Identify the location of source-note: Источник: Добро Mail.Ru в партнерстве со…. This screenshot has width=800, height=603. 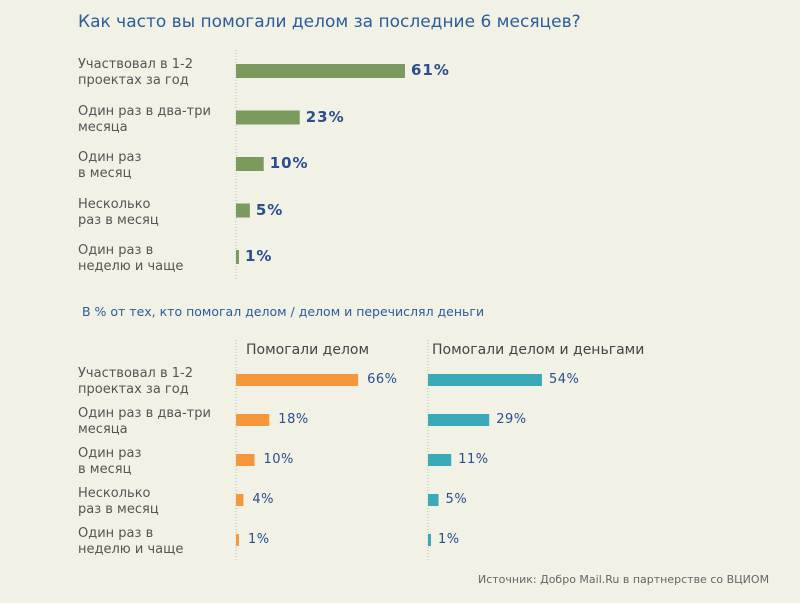
(624, 579).